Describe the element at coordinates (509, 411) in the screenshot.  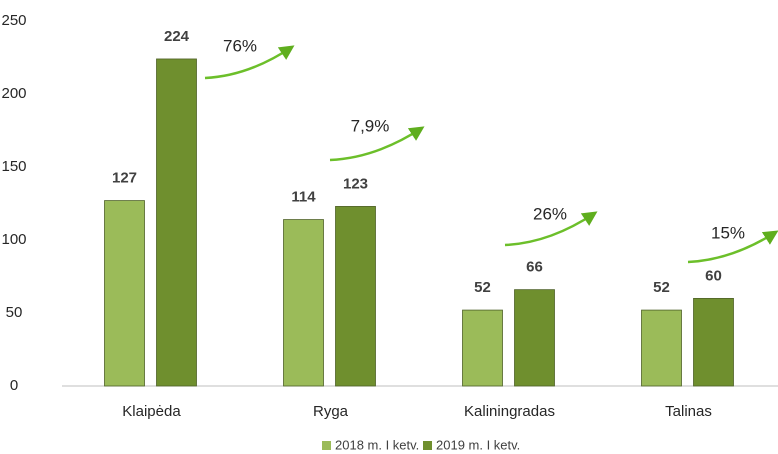
I see `x-tick-label: Kaliningradas` at that location.